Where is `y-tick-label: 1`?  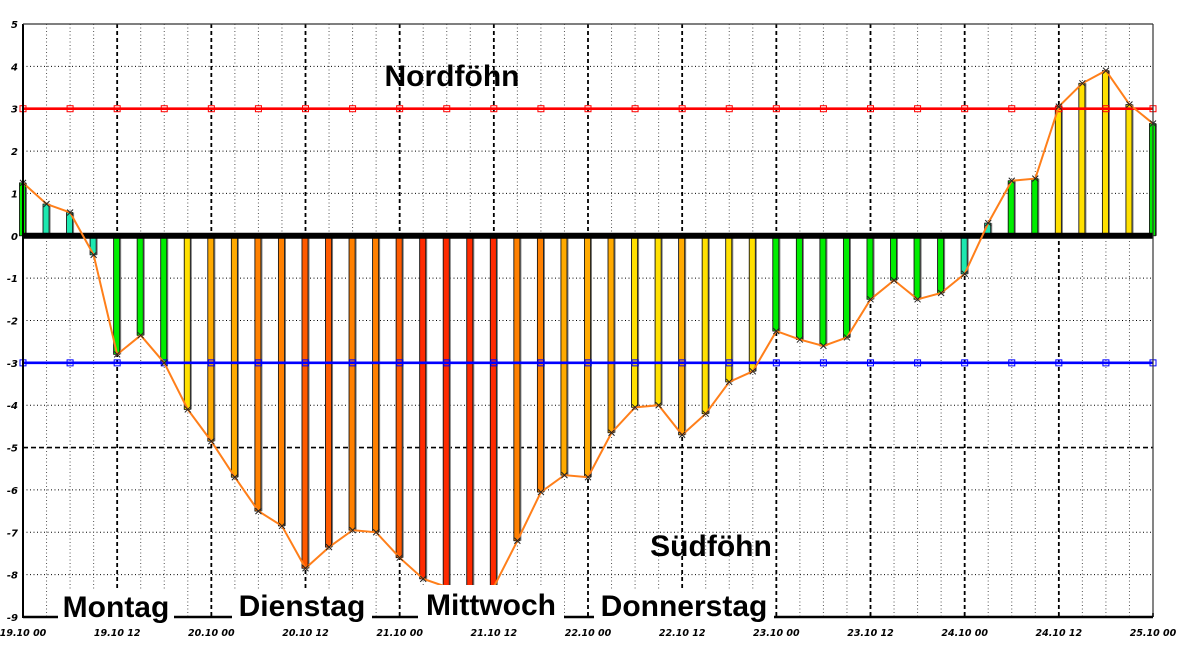
y-tick-label: 1 is located at coordinates (14, 194).